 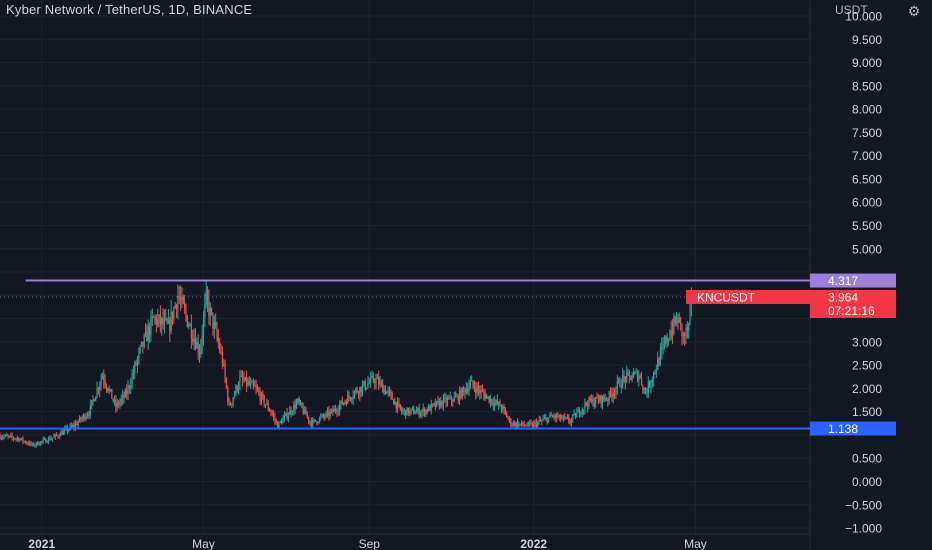 I want to click on currency-label: USDT, so click(x=851, y=10).